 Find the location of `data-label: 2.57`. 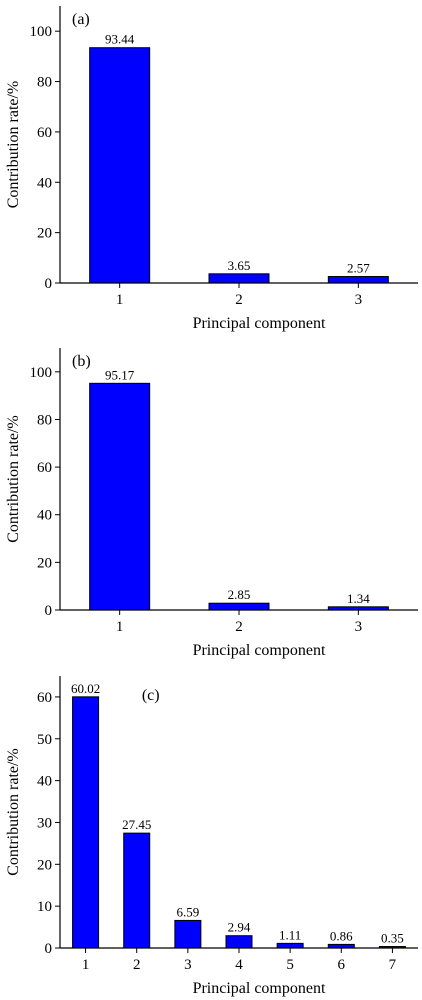

data-label: 2.57 is located at coordinates (358, 268).